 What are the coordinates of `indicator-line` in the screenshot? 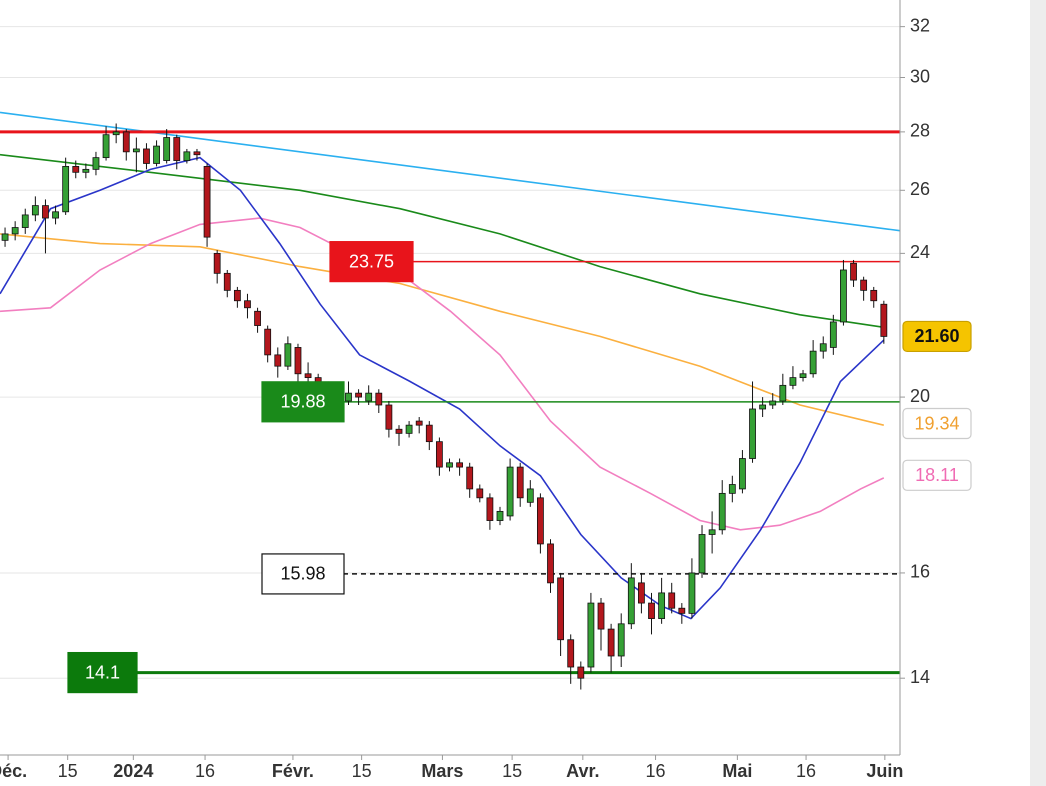 It's located at (450, 171).